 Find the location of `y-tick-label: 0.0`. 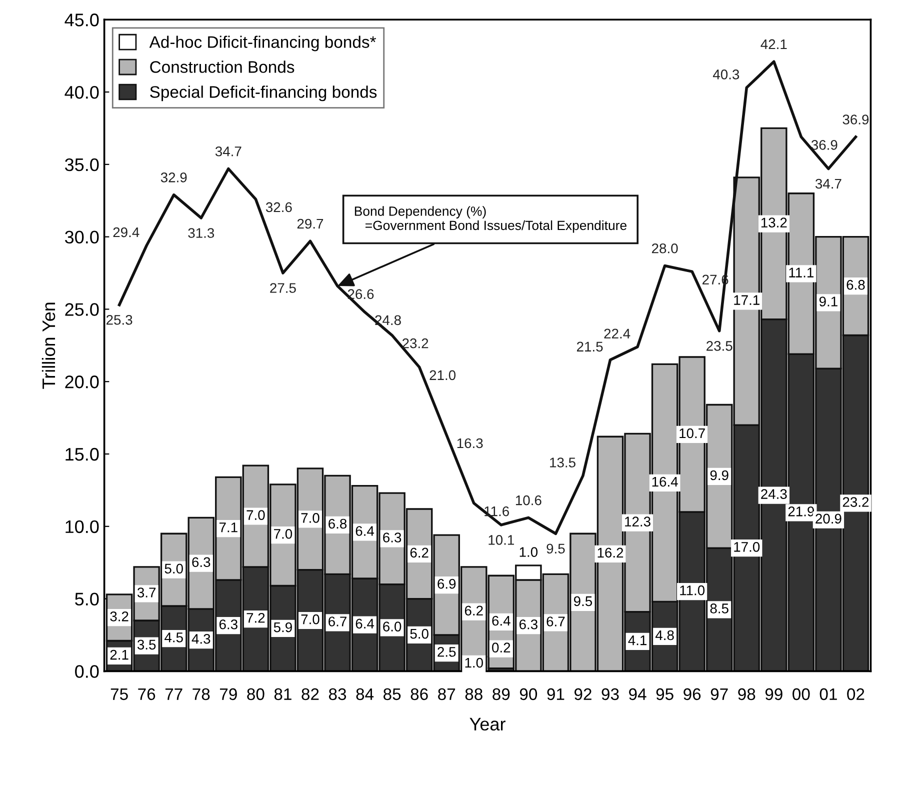

y-tick-label: 0.0 is located at coordinates (87, 671).